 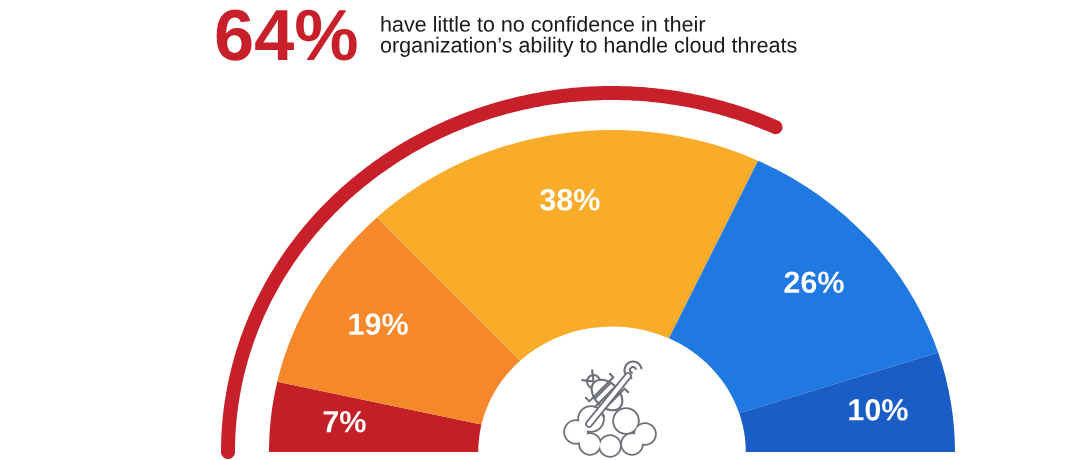 What do you see at coordinates (878, 410) in the screenshot?
I see `data-label: 10%` at bounding box center [878, 410].